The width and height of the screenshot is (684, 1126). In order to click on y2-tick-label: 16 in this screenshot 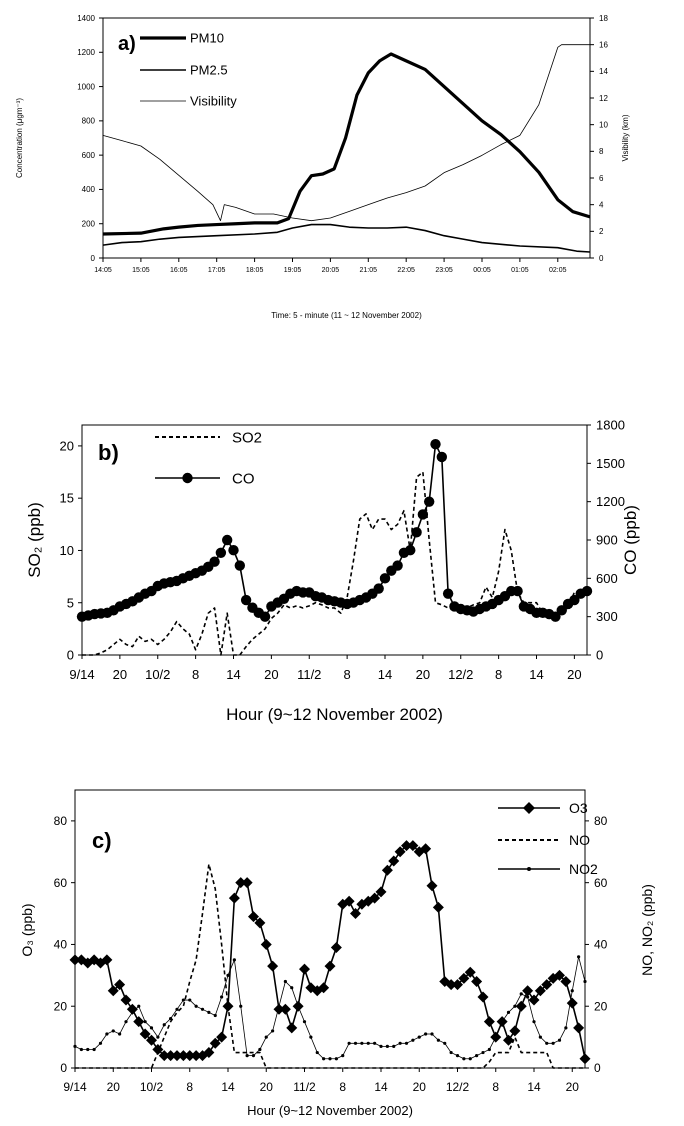, I will do `click(603, 44)`.